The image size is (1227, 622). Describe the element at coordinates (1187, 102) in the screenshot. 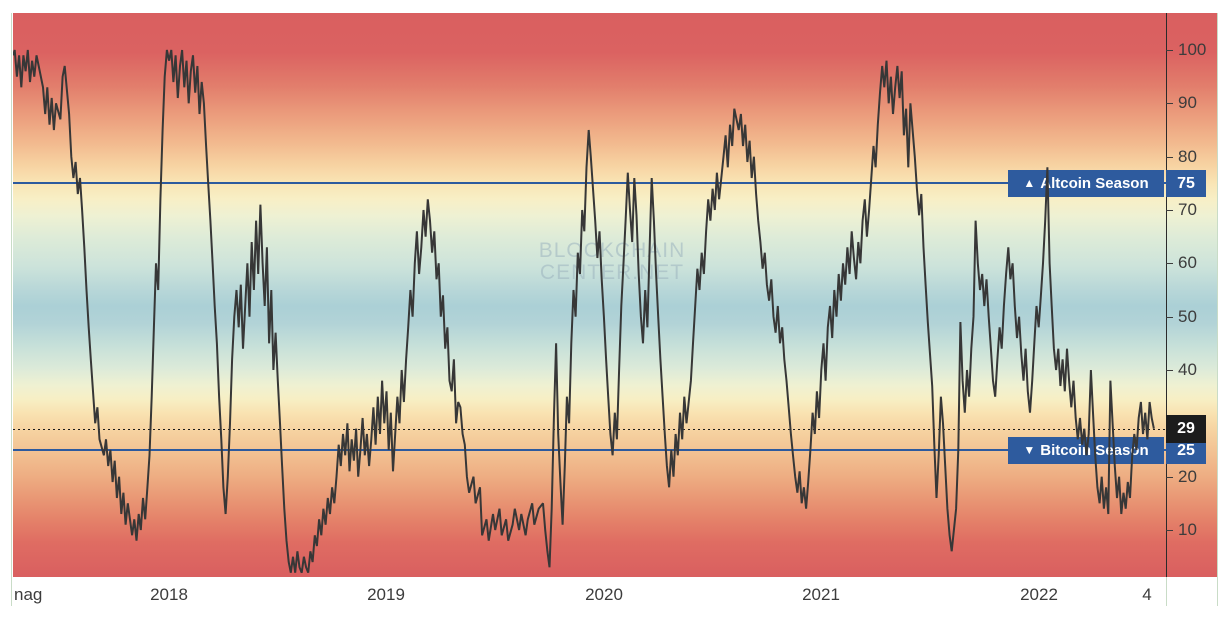

I see `y-tick-label: 90` at that location.